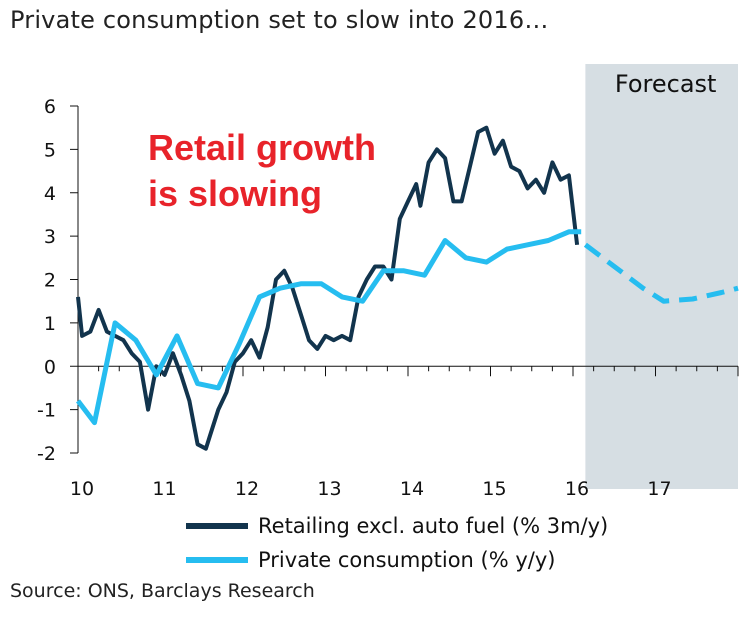 Image resolution: width=750 pixels, height=624 pixels. What do you see at coordinates (162, 591) in the screenshot?
I see `source-note: Source: ONS, Barclays Research` at bounding box center [162, 591].